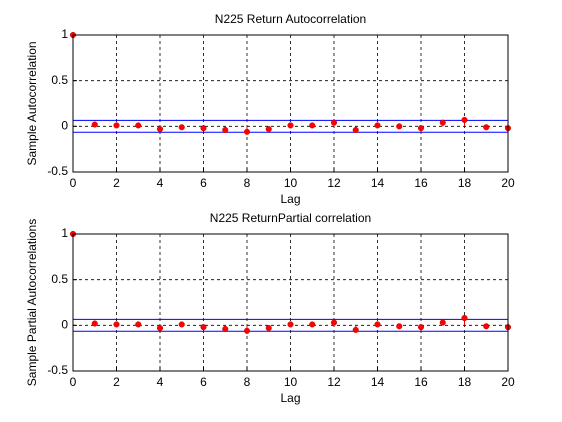 The height and width of the screenshot is (422, 562). What do you see at coordinates (290, 218) in the screenshot?
I see `chart-title: N225 ReturnPartial correlation` at bounding box center [290, 218].